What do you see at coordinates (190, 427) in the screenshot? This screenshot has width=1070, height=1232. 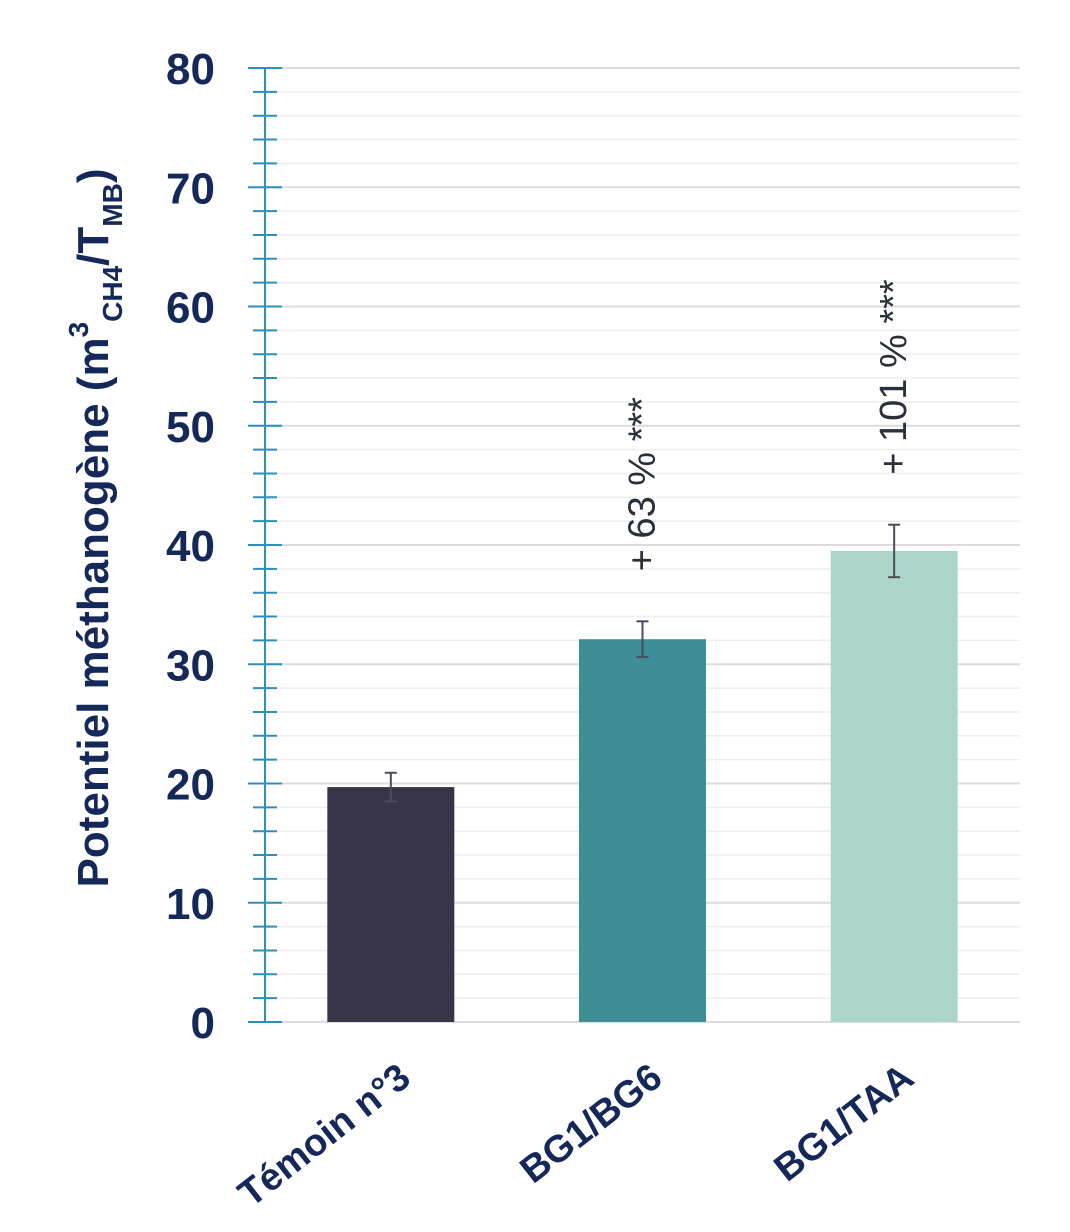 I see `y-tick-label: 50` at bounding box center [190, 427].